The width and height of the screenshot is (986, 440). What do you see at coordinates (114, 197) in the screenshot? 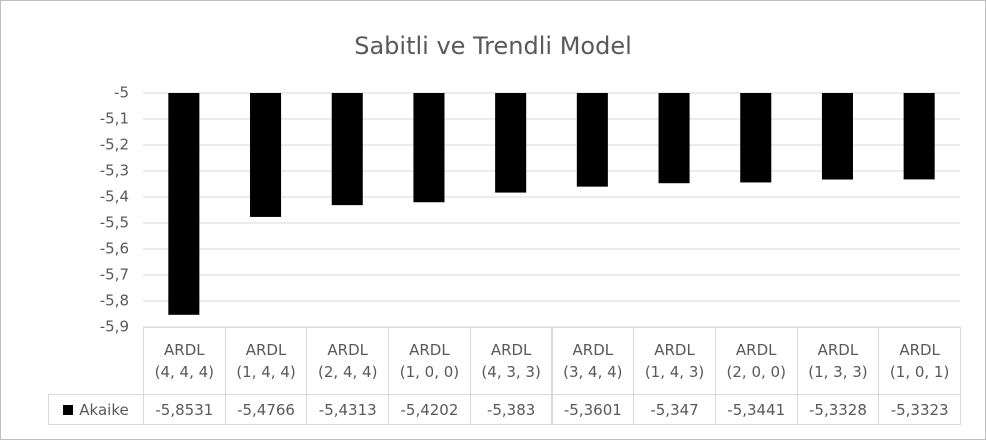
I see `y-tick-label: -5,4` at bounding box center [114, 197].